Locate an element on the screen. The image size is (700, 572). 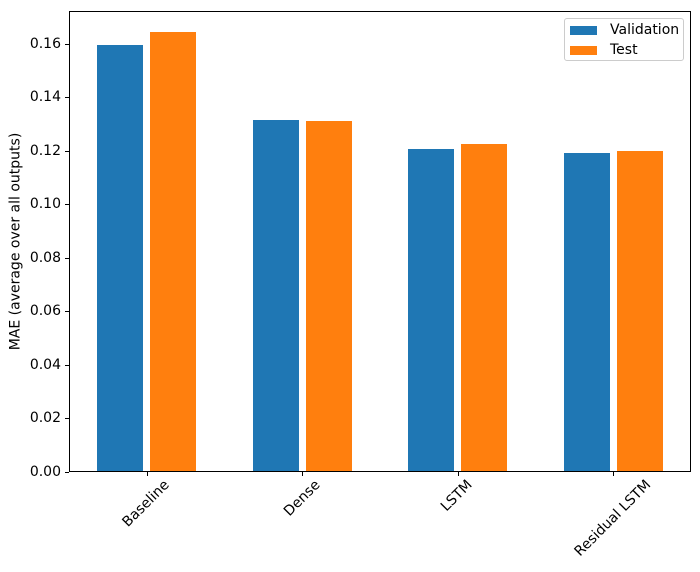
spine-bottom is located at coordinates (380, 471).